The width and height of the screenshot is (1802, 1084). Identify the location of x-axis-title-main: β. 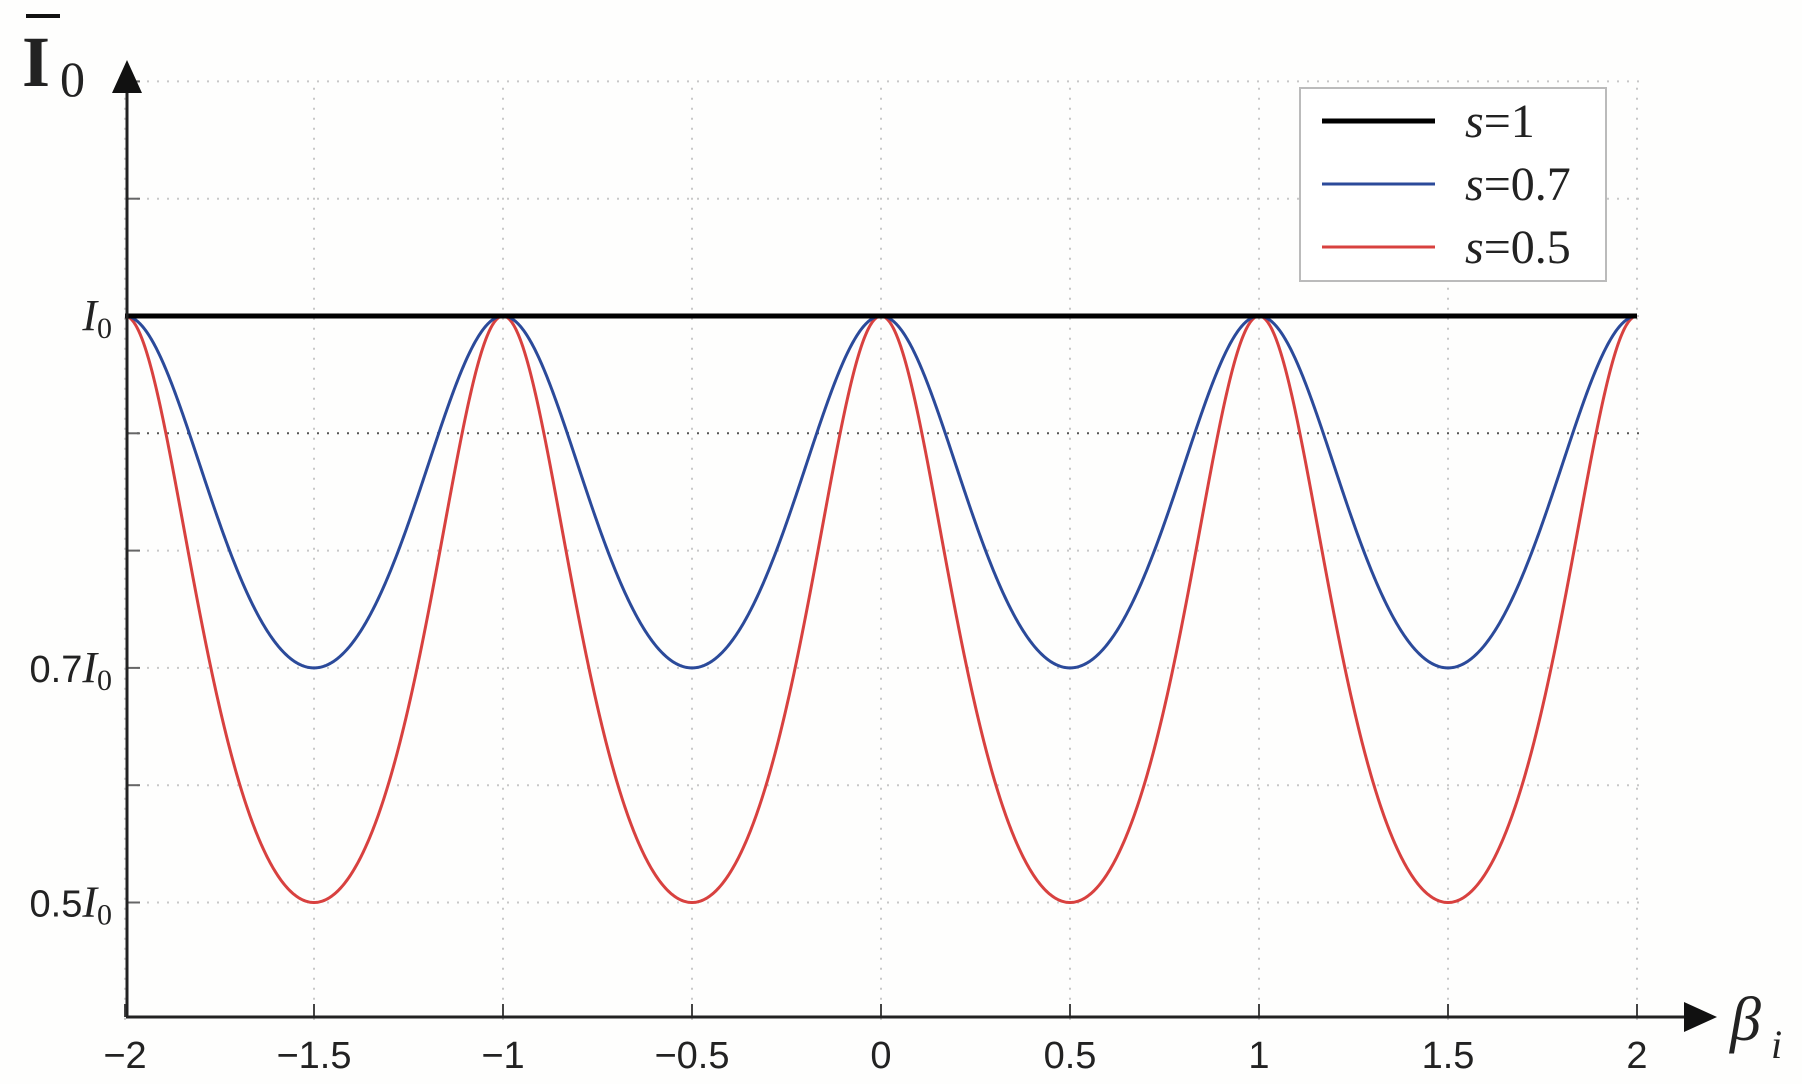
(1745, 1020).